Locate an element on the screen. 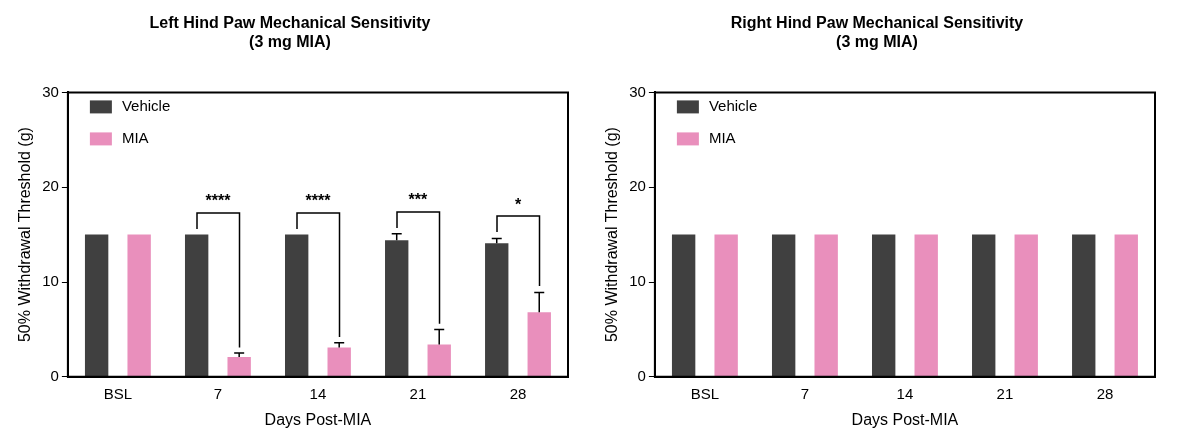  annotation: * is located at coordinates (518, 204).